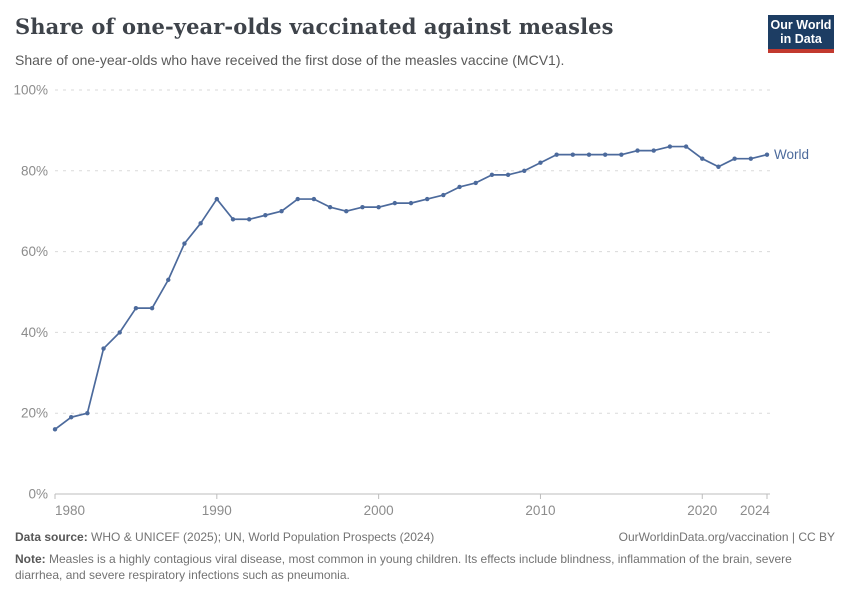 The width and height of the screenshot is (850, 600). What do you see at coordinates (734, 158) in the screenshot?
I see `data-point-2022` at bounding box center [734, 158].